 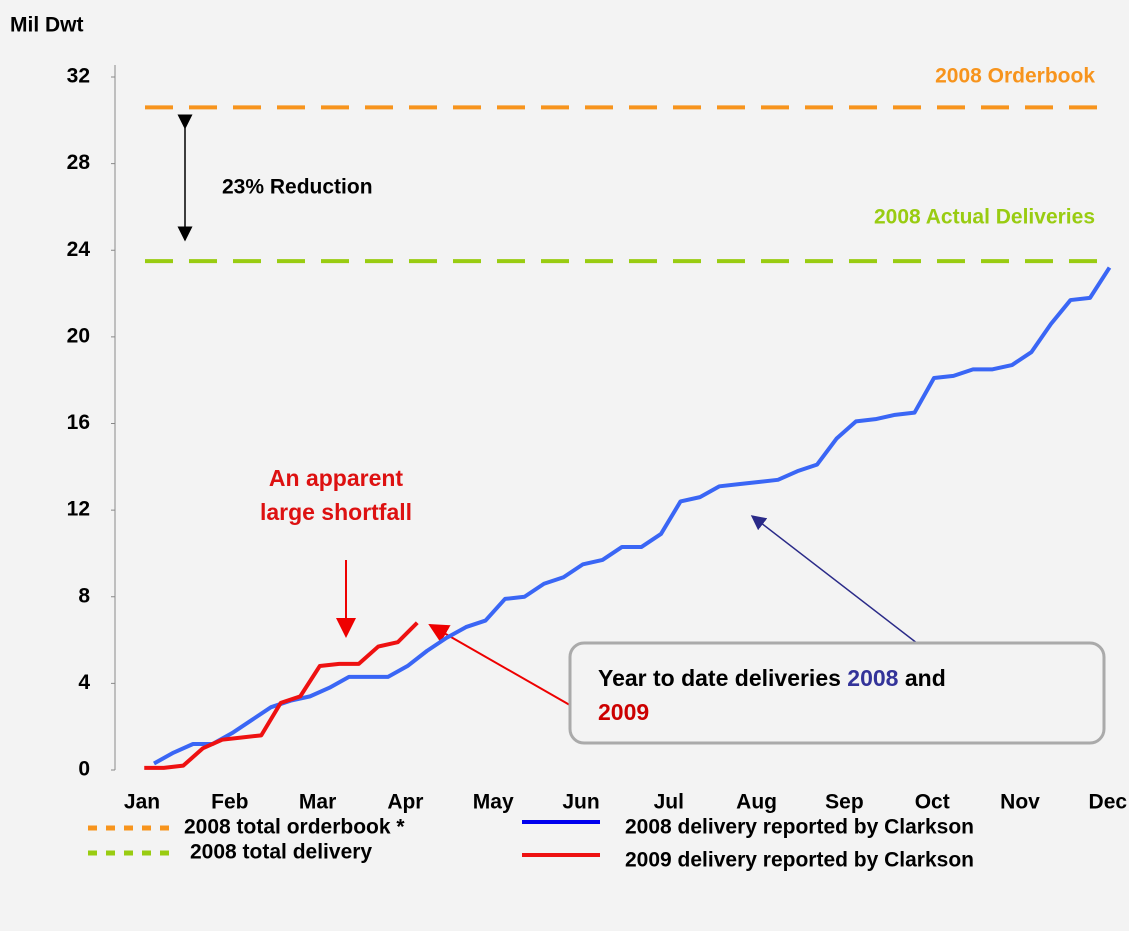 I want to click on shortfall-label: large shortfall, so click(x=336, y=512).